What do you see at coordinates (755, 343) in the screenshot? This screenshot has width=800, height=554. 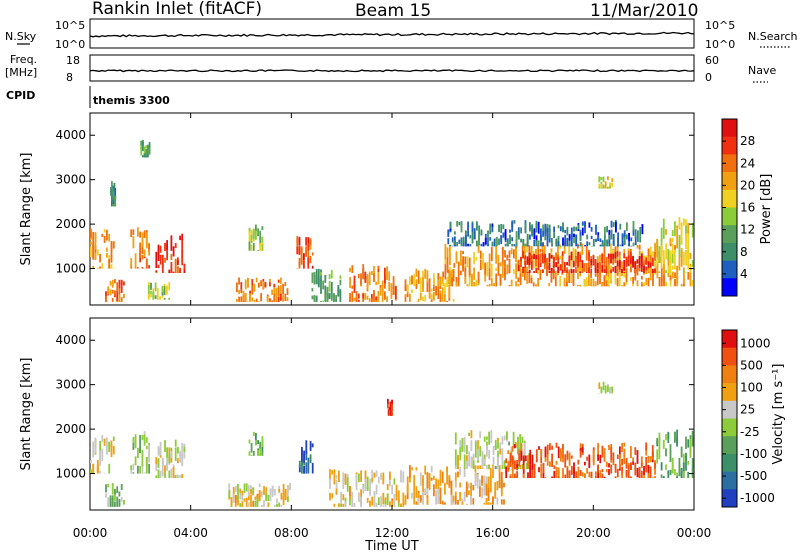 I see `colorbar-tick-label: 1000` at bounding box center [755, 343].